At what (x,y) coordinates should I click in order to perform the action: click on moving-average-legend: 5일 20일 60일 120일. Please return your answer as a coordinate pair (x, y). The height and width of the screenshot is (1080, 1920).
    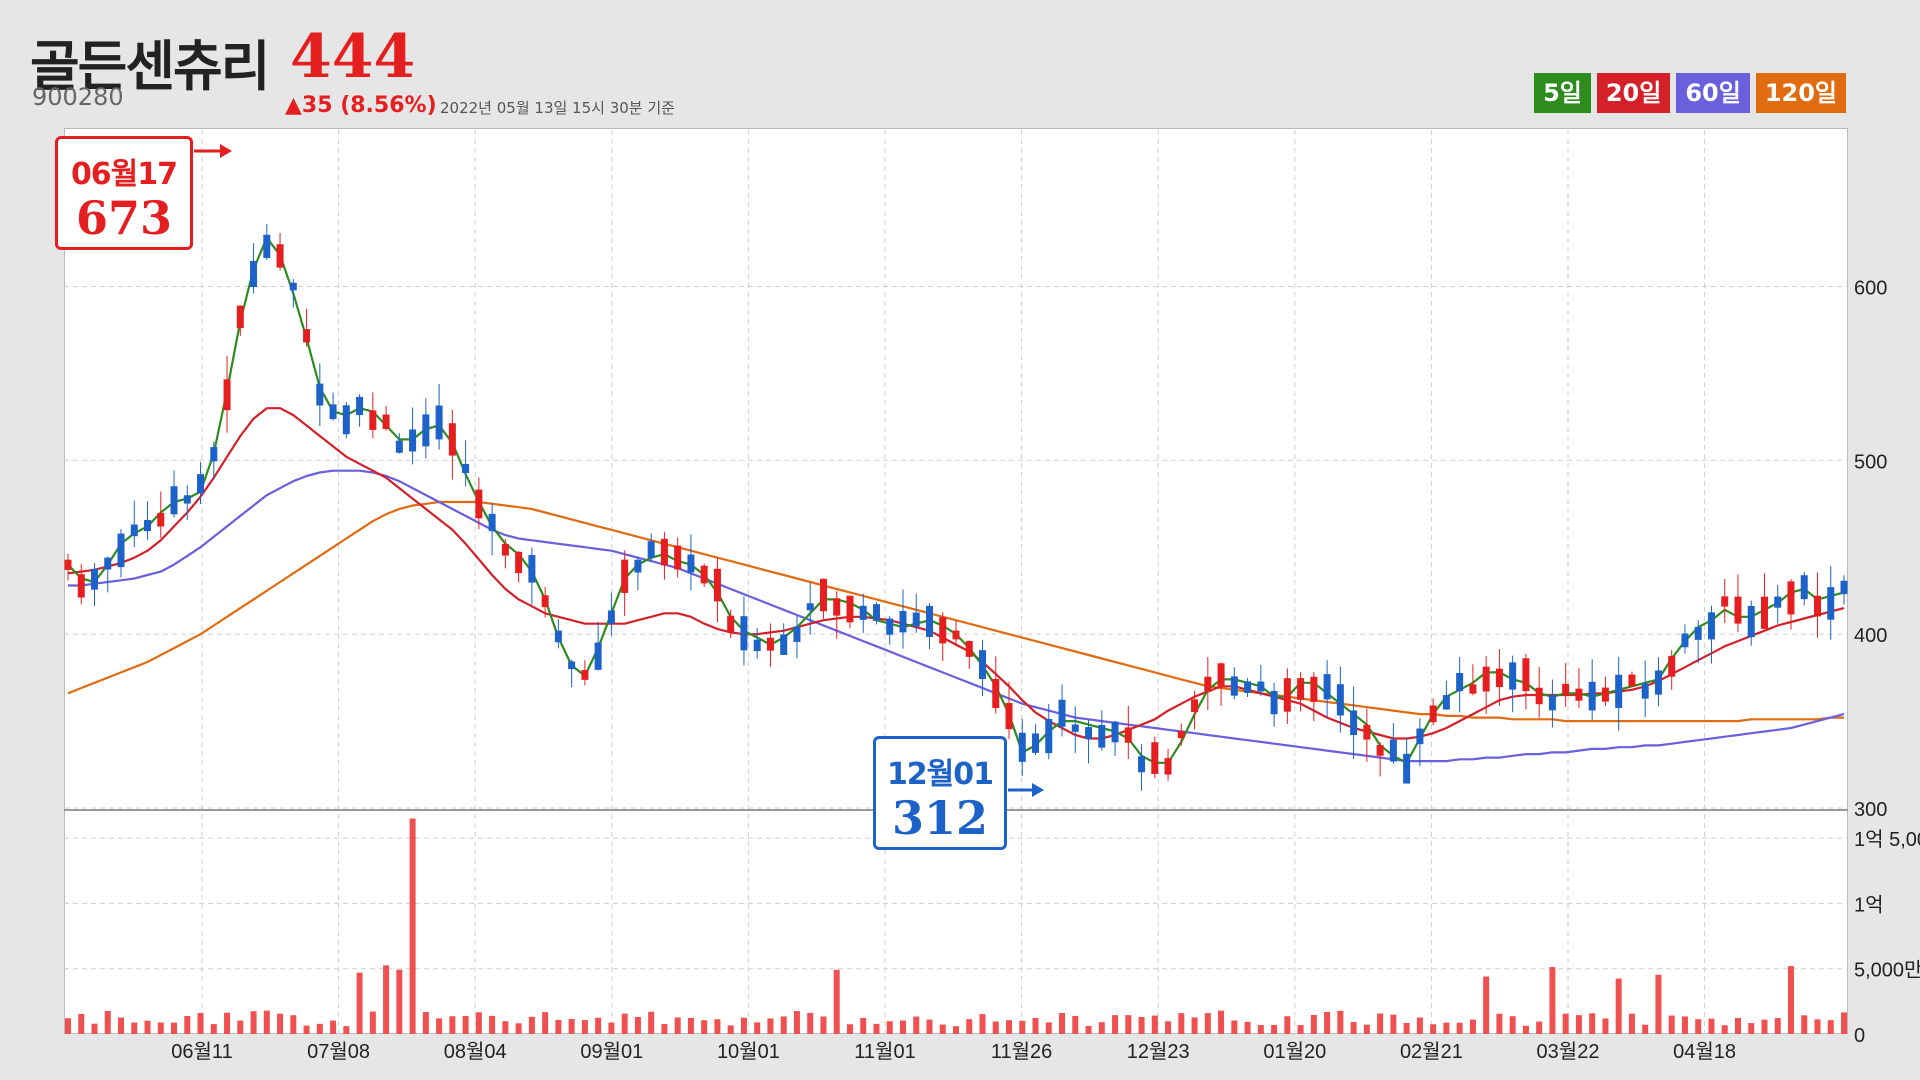
    Looking at the image, I should click on (1690, 93).